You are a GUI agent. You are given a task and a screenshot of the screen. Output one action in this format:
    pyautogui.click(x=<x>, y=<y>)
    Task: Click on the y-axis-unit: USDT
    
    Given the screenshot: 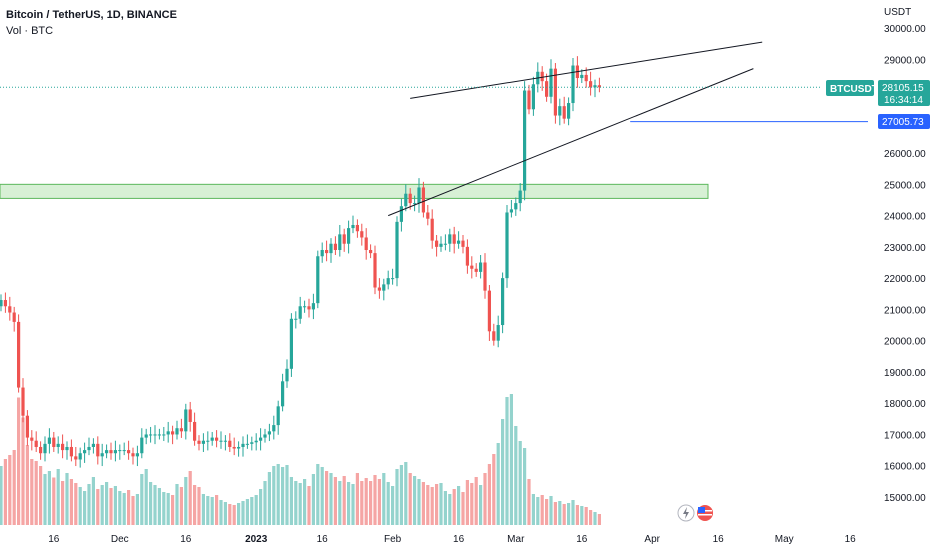 What is the action you would take?
    pyautogui.click(x=898, y=12)
    